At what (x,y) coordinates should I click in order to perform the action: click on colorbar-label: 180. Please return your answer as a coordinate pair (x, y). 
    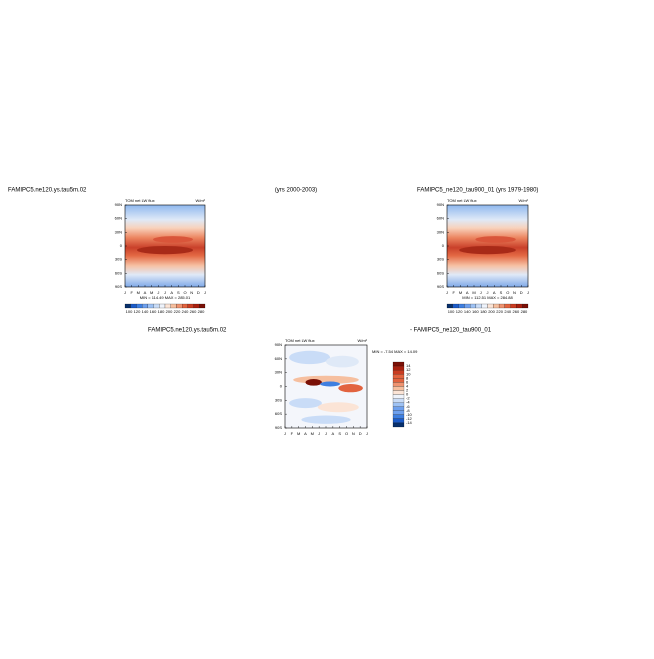
    Looking at the image, I should click on (161, 311).